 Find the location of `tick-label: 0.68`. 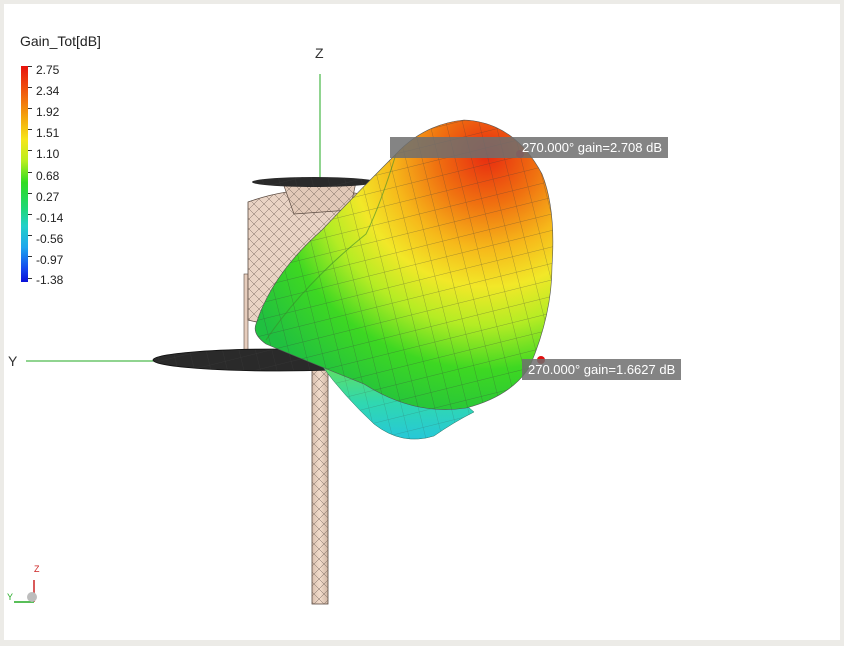

tick-label: 0.68 is located at coordinates (48, 176).